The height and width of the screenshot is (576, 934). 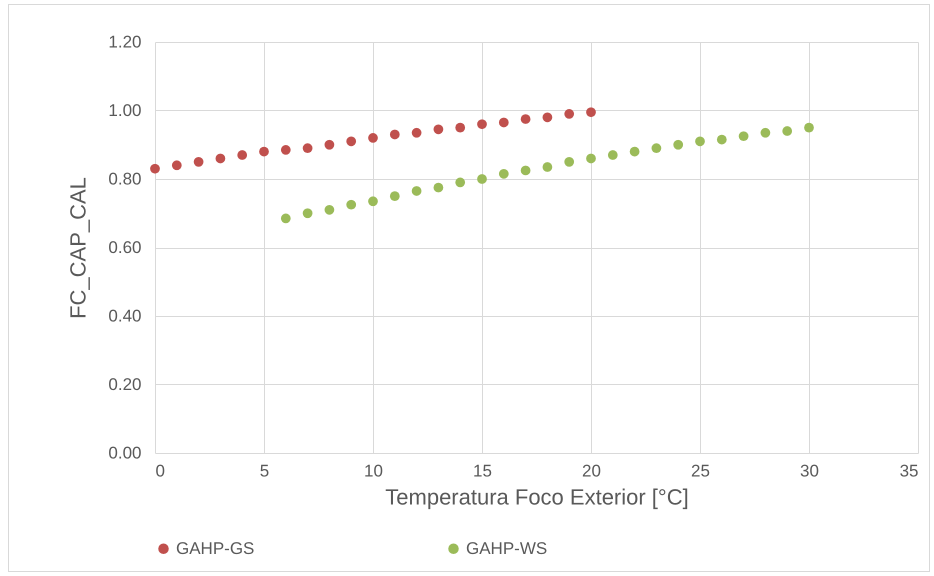 What do you see at coordinates (700, 471) in the screenshot?
I see `x-tick-label: 25` at bounding box center [700, 471].